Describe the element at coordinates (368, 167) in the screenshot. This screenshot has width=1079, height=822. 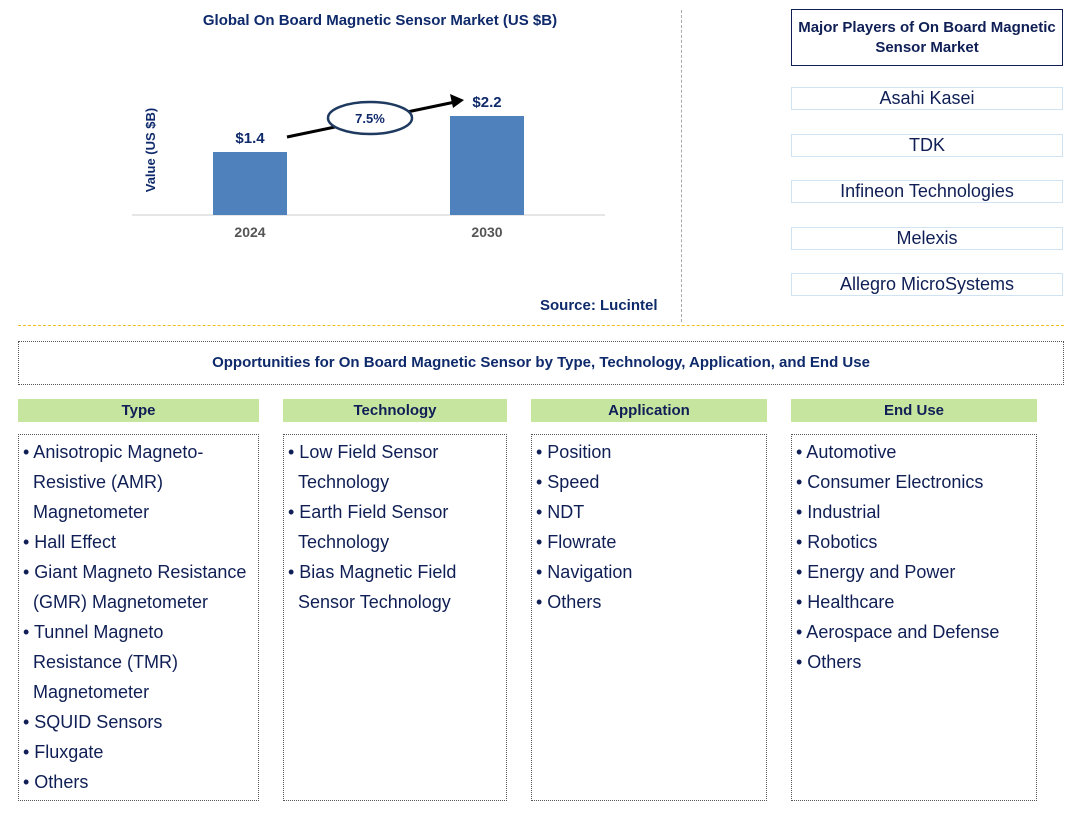
I see `bar-chart: Value (US $B) $1.4 2024 $2.2 2030 7.5%` at that location.